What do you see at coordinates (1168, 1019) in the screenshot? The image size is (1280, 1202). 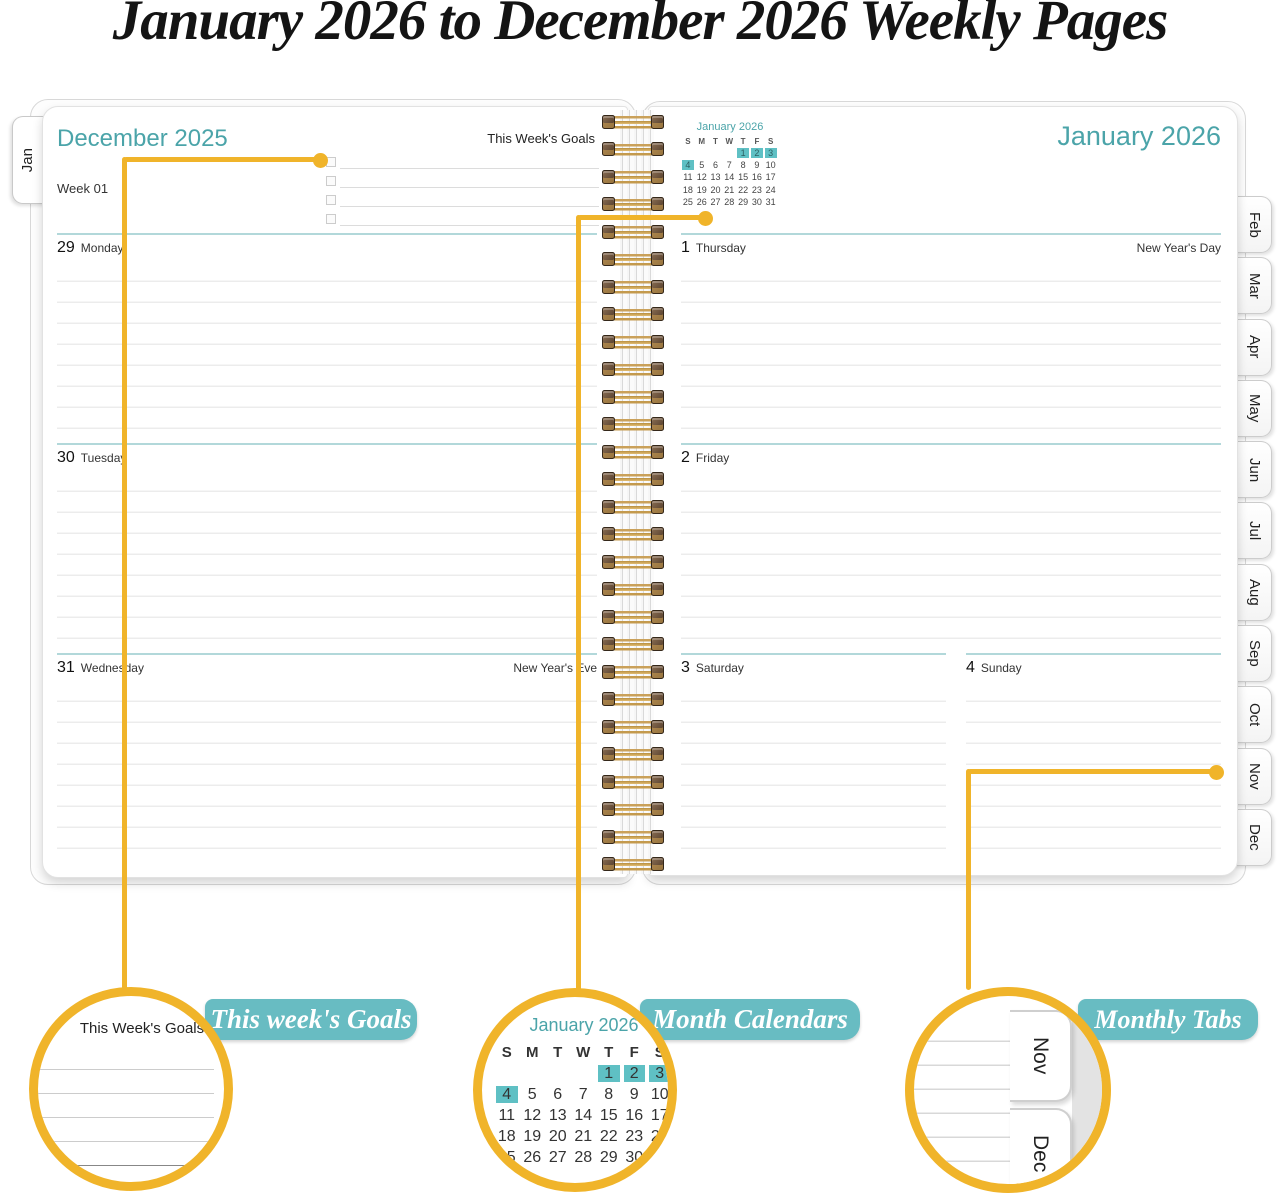 I see `tabs-callout-label: Monthly Tabs` at bounding box center [1168, 1019].